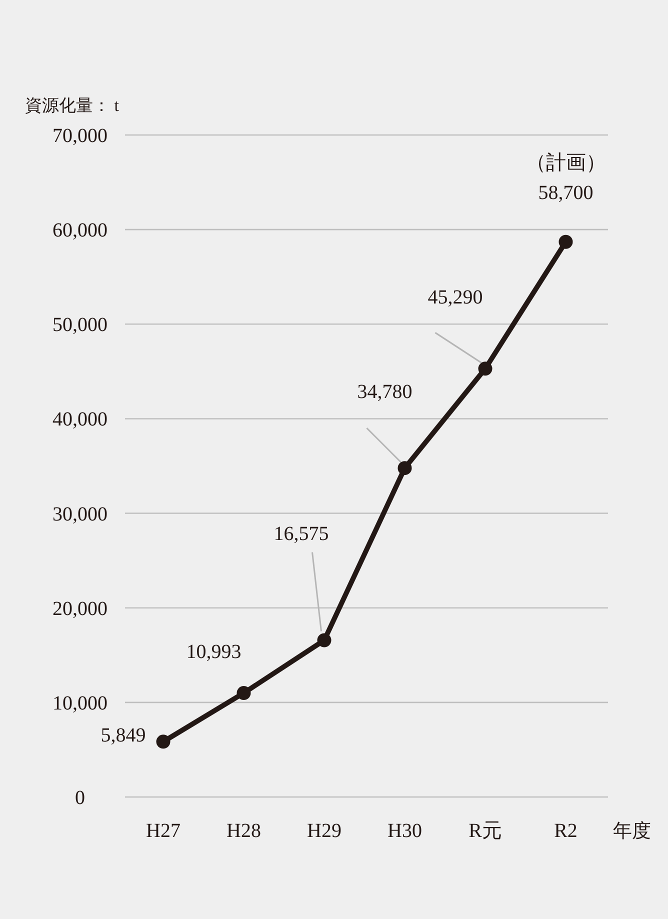 The height and width of the screenshot is (919, 668). What do you see at coordinates (80, 325) in the screenshot?
I see `y-tick-label: 50,000` at bounding box center [80, 325].